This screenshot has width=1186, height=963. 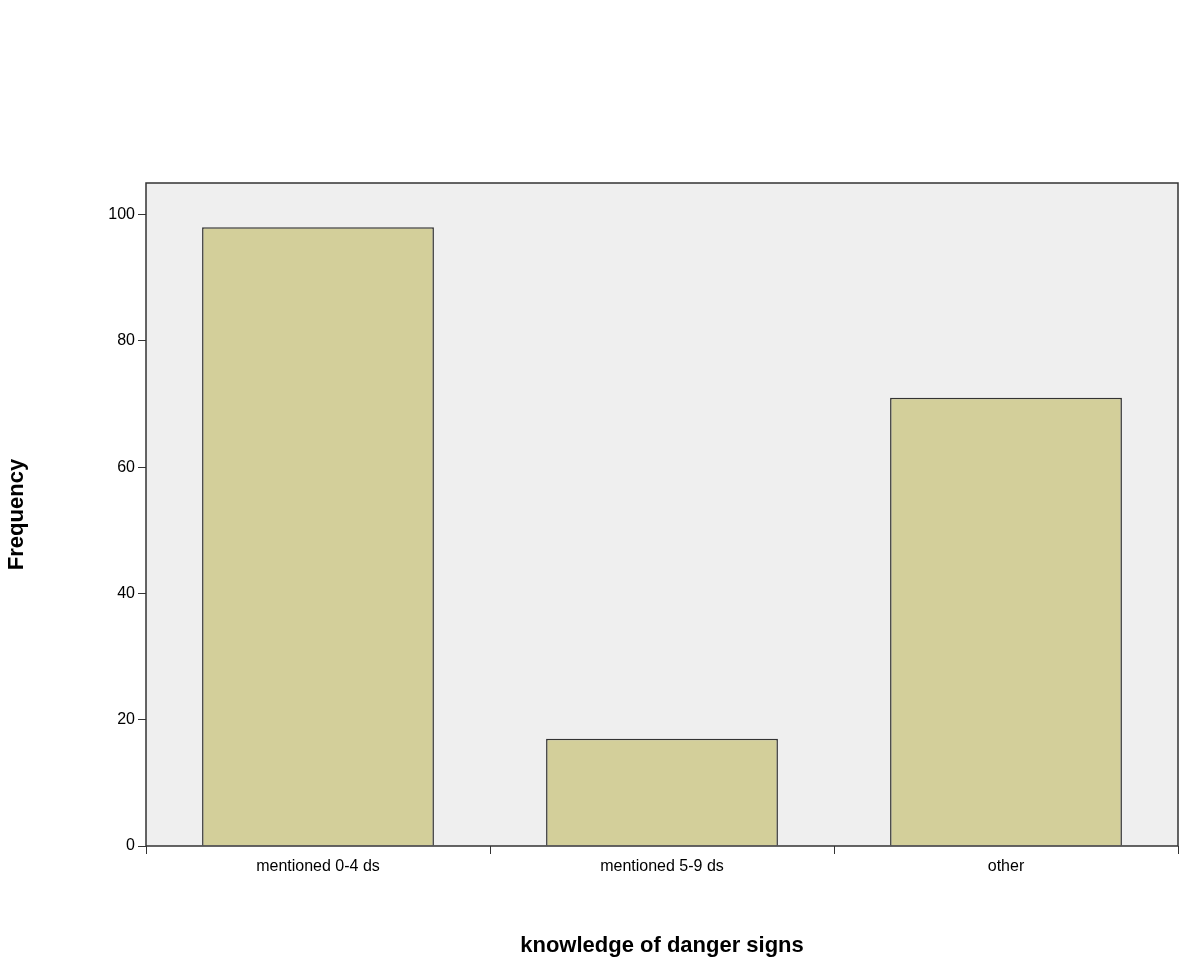 What do you see at coordinates (662, 866) in the screenshot?
I see `x-tick-label: mentioned 5-9 ds` at bounding box center [662, 866].